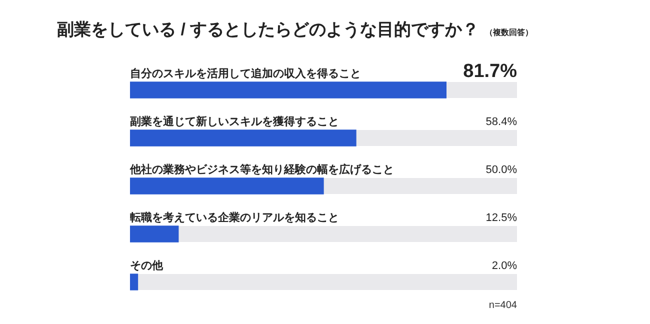  Describe the element at coordinates (234, 217) in the screenshot. I see `y-tick-label: 転職を考えている企業のリアルを知ること` at that location.